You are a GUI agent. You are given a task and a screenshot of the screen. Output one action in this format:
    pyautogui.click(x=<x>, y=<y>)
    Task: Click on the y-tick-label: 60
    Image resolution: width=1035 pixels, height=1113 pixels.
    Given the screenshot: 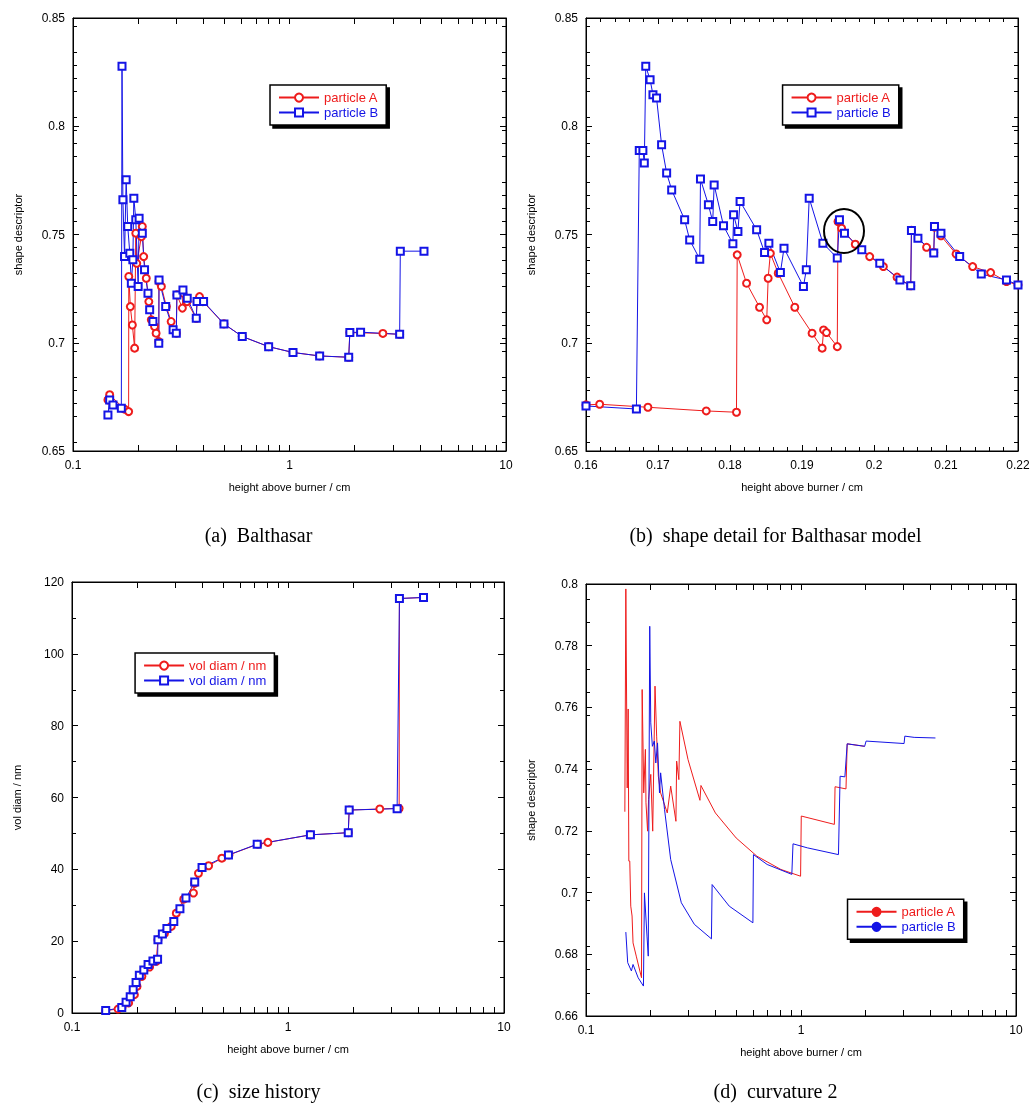 What is the action you would take?
    pyautogui.click(x=57, y=797)
    